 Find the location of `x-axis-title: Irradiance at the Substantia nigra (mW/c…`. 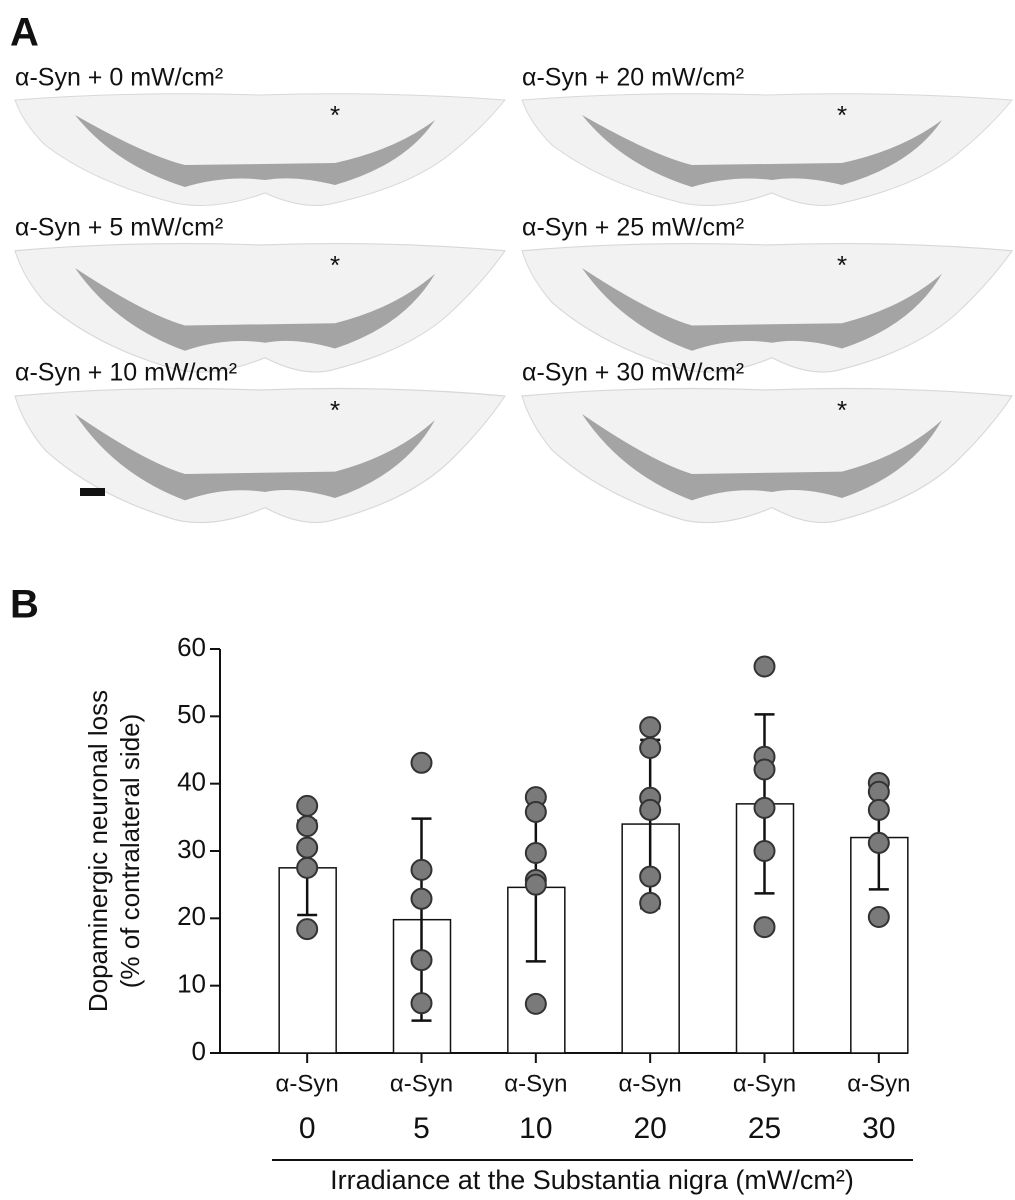

x-axis-title: Irradiance at the Substantia nigra (mW/c… is located at coordinates (592, 1180).